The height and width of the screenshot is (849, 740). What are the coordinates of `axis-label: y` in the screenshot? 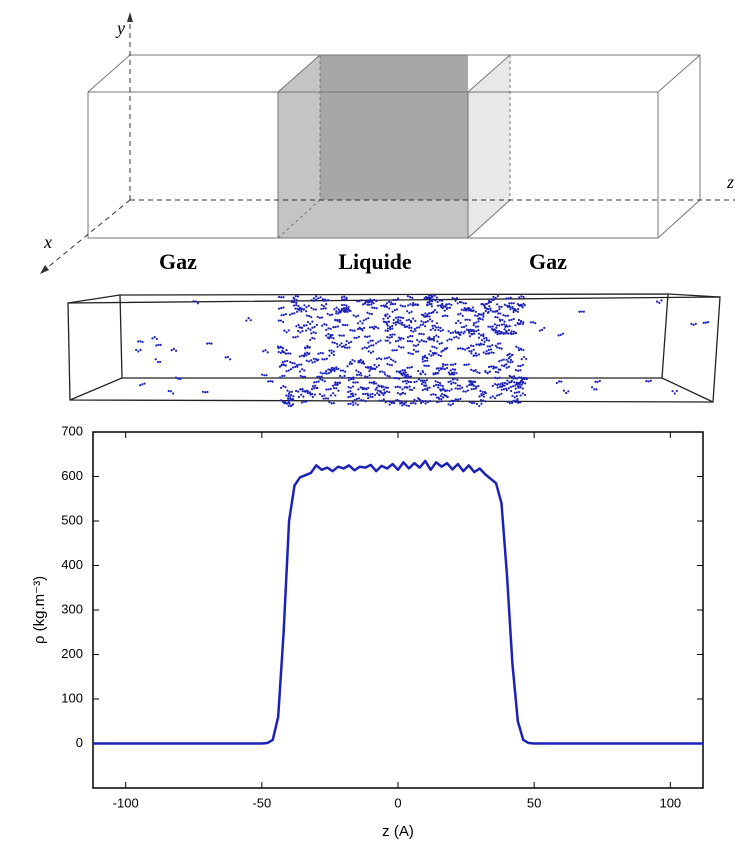 It's located at (120, 28).